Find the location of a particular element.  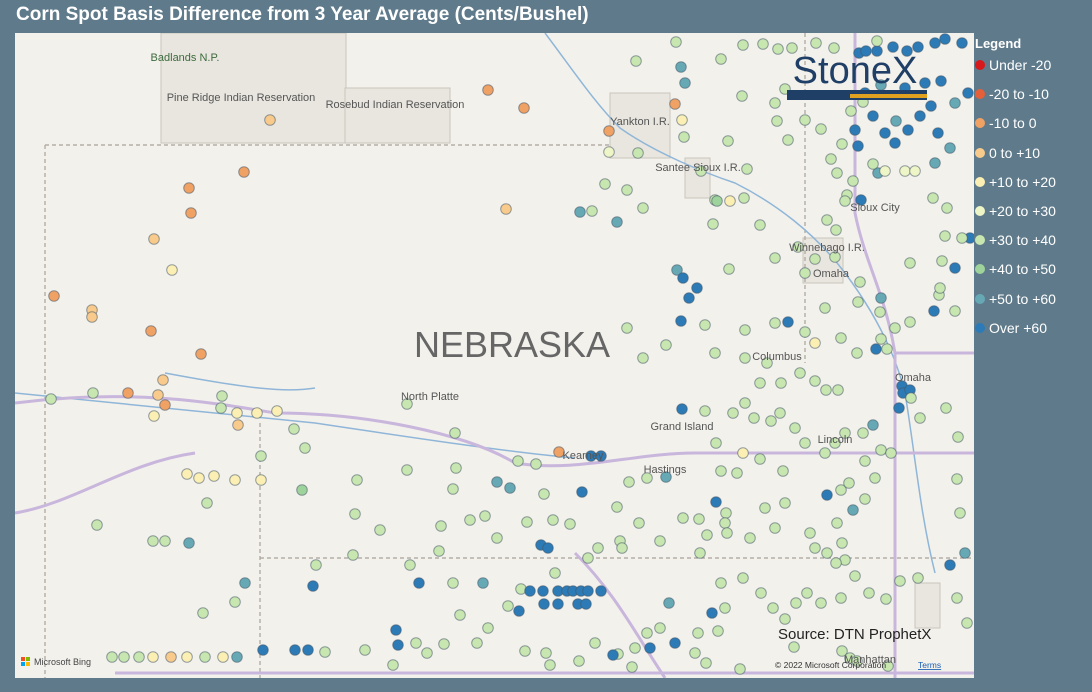

legend-item: +20 to +30 is located at coordinates (1033, 217).